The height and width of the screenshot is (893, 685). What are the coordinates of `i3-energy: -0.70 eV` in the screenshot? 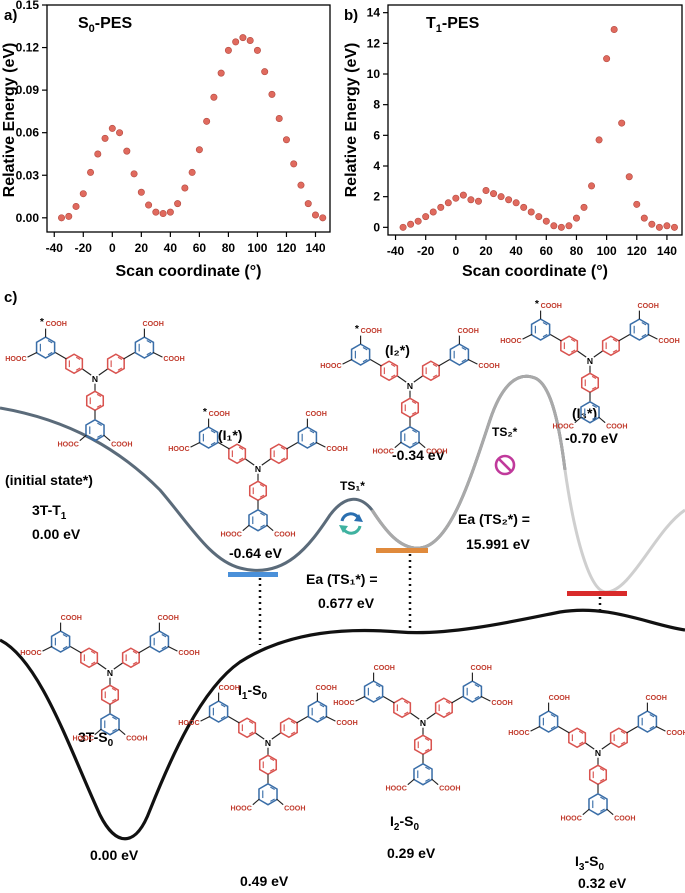 It's located at (592, 438).